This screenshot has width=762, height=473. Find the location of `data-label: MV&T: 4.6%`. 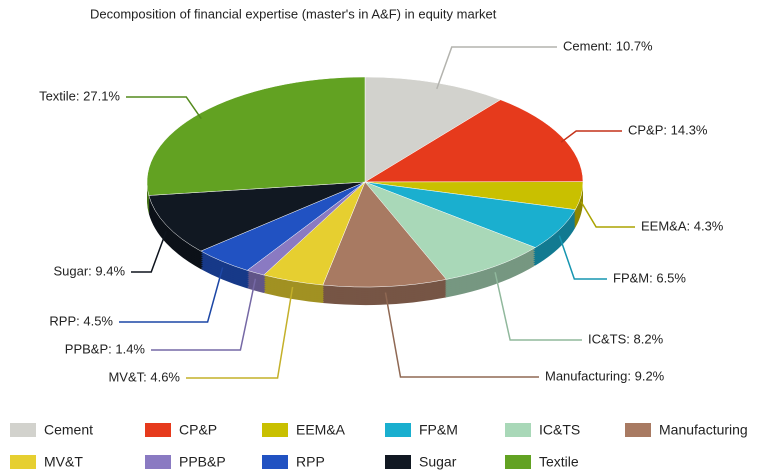

data-label: MV&T: 4.6% is located at coordinates (144, 376).